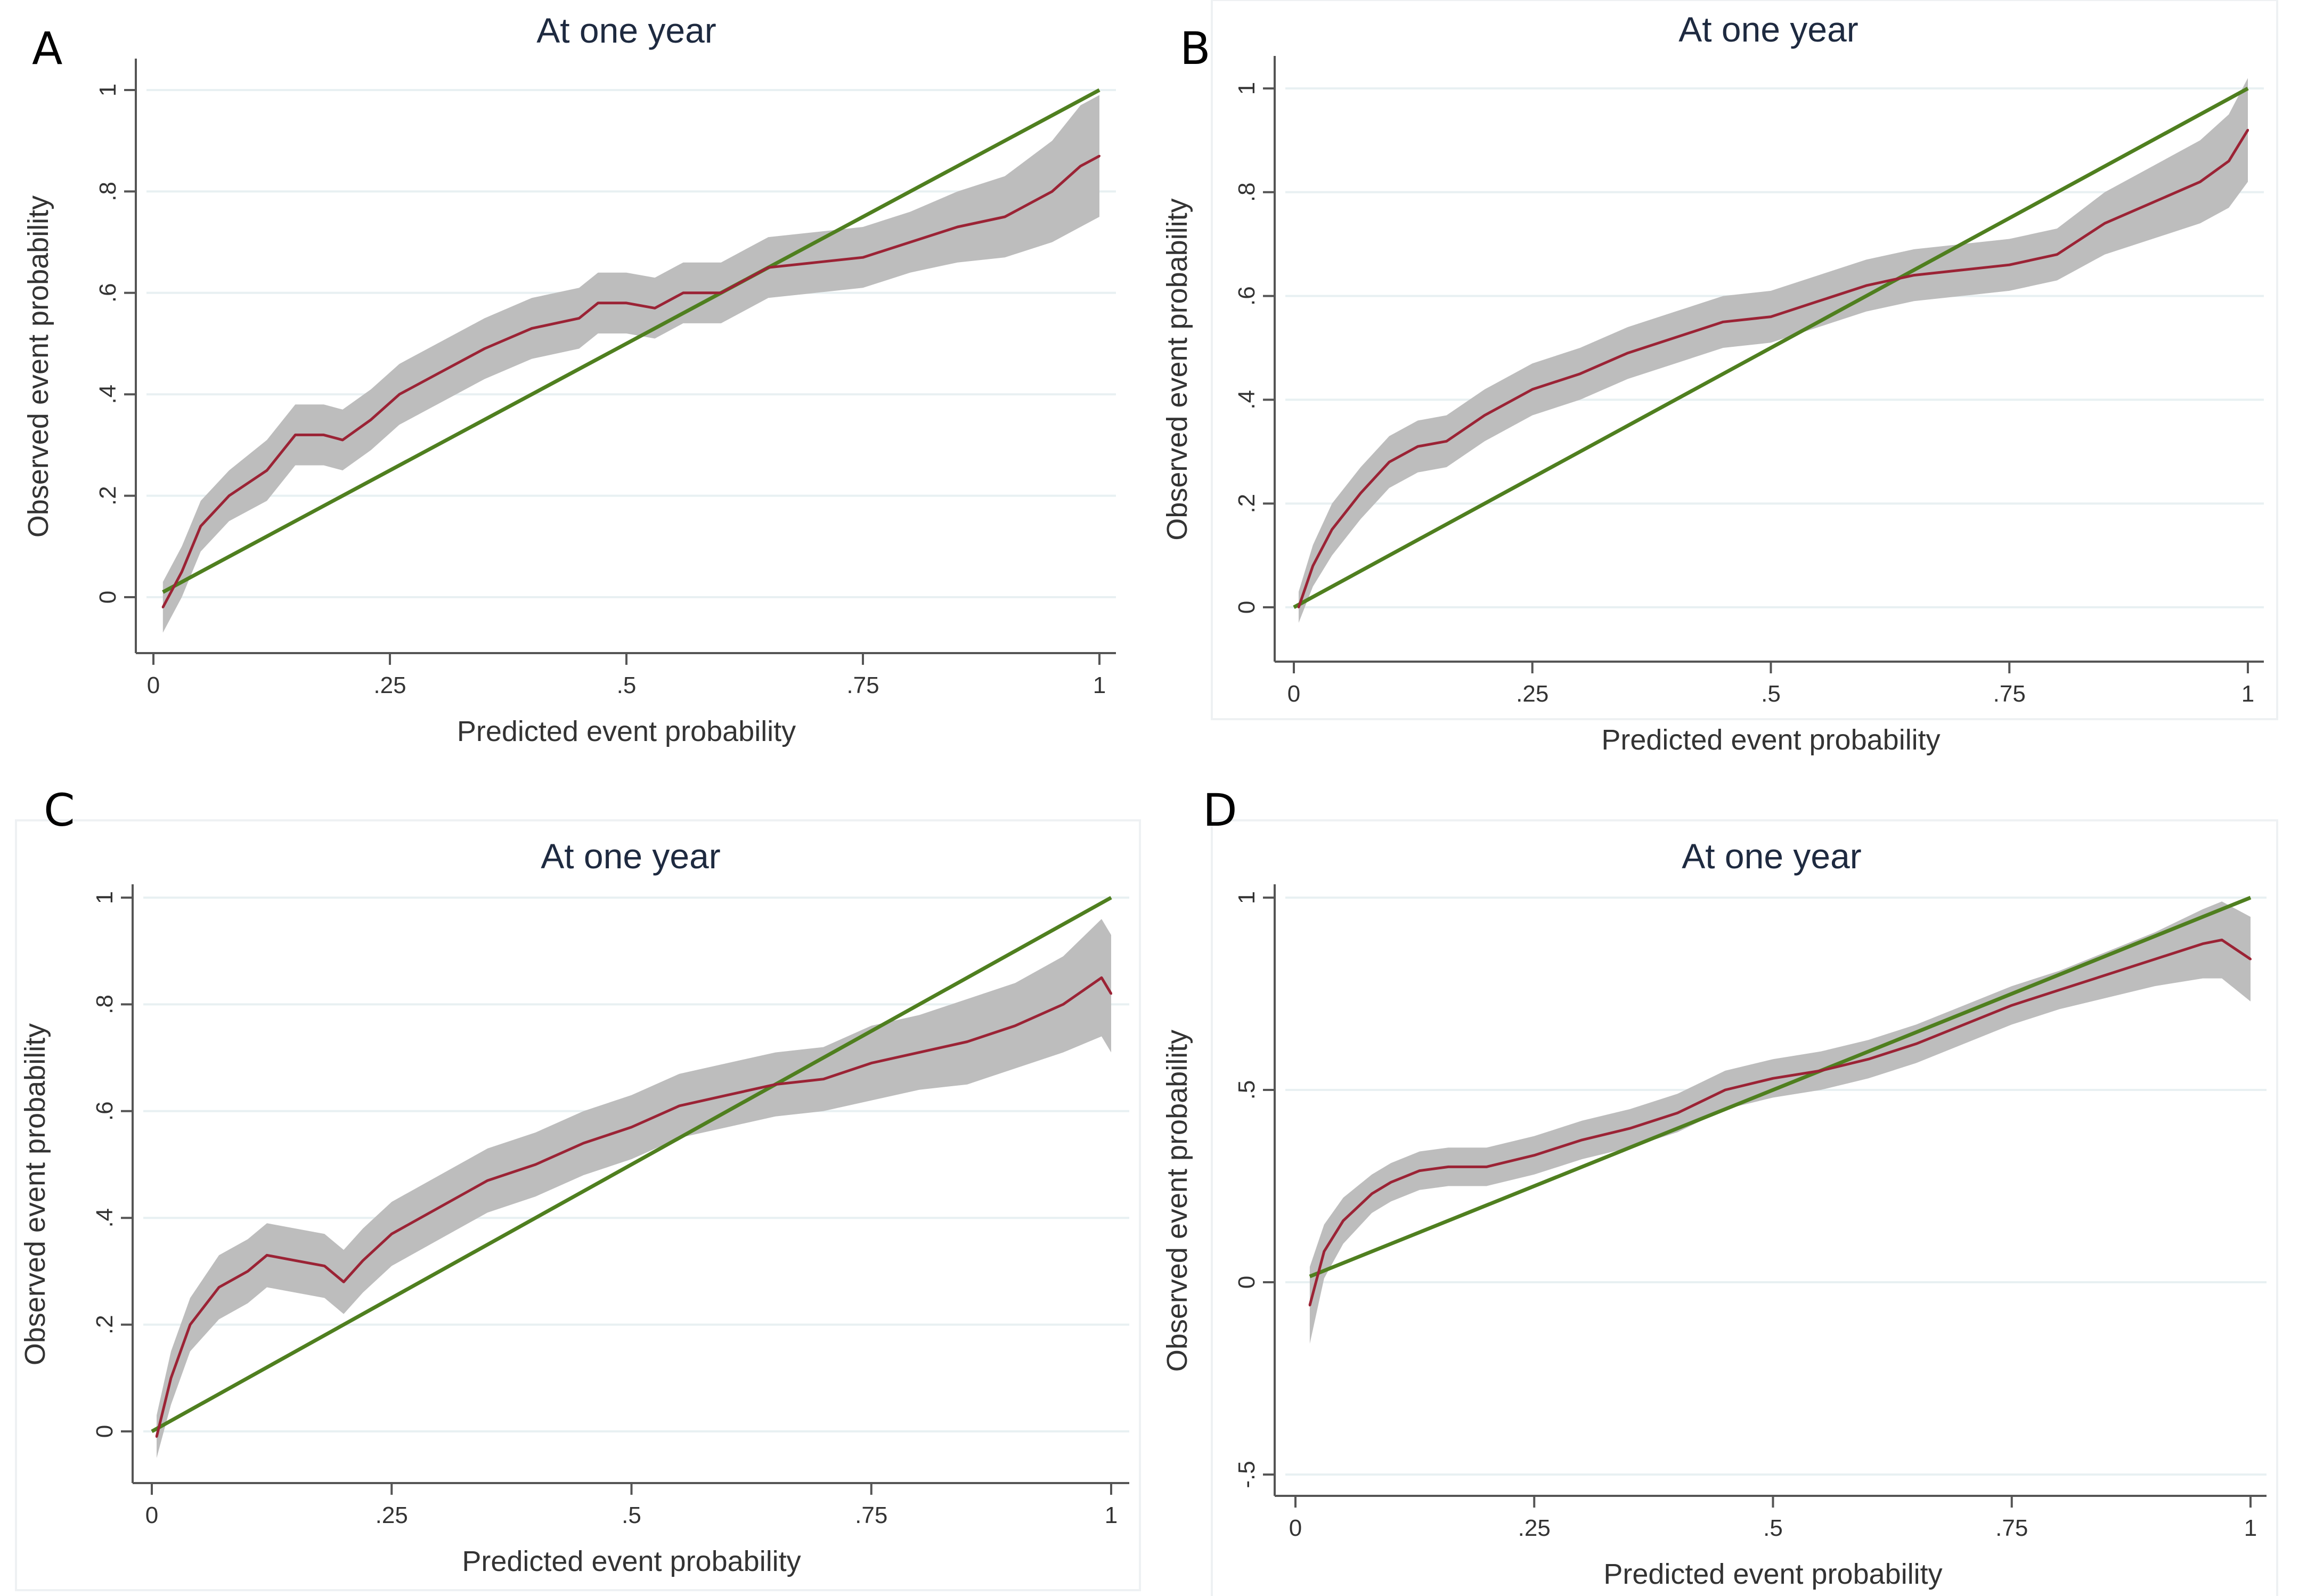 This screenshot has height=1596, width=2299. Describe the element at coordinates (1247, 504) in the screenshot. I see `y-tick-label: .2` at that location.